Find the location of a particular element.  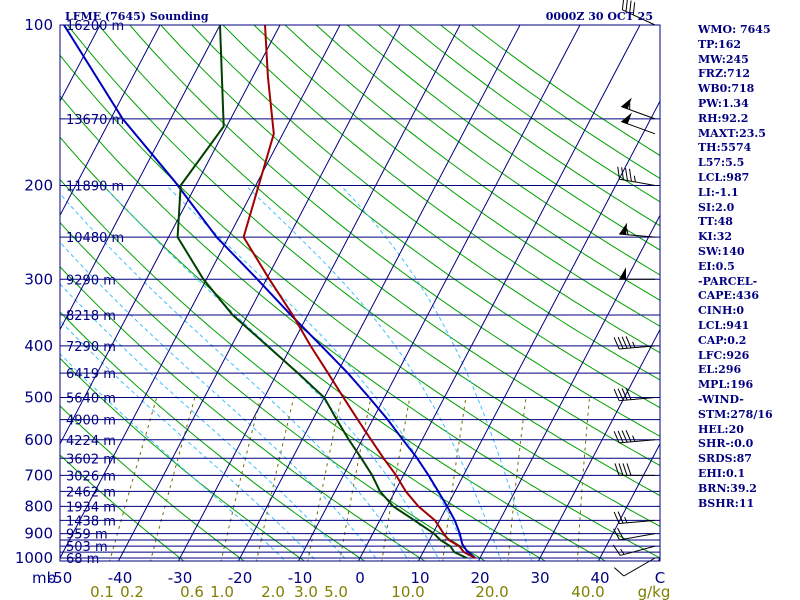

temperature-tick-label: -50 is located at coordinates (60, 578).